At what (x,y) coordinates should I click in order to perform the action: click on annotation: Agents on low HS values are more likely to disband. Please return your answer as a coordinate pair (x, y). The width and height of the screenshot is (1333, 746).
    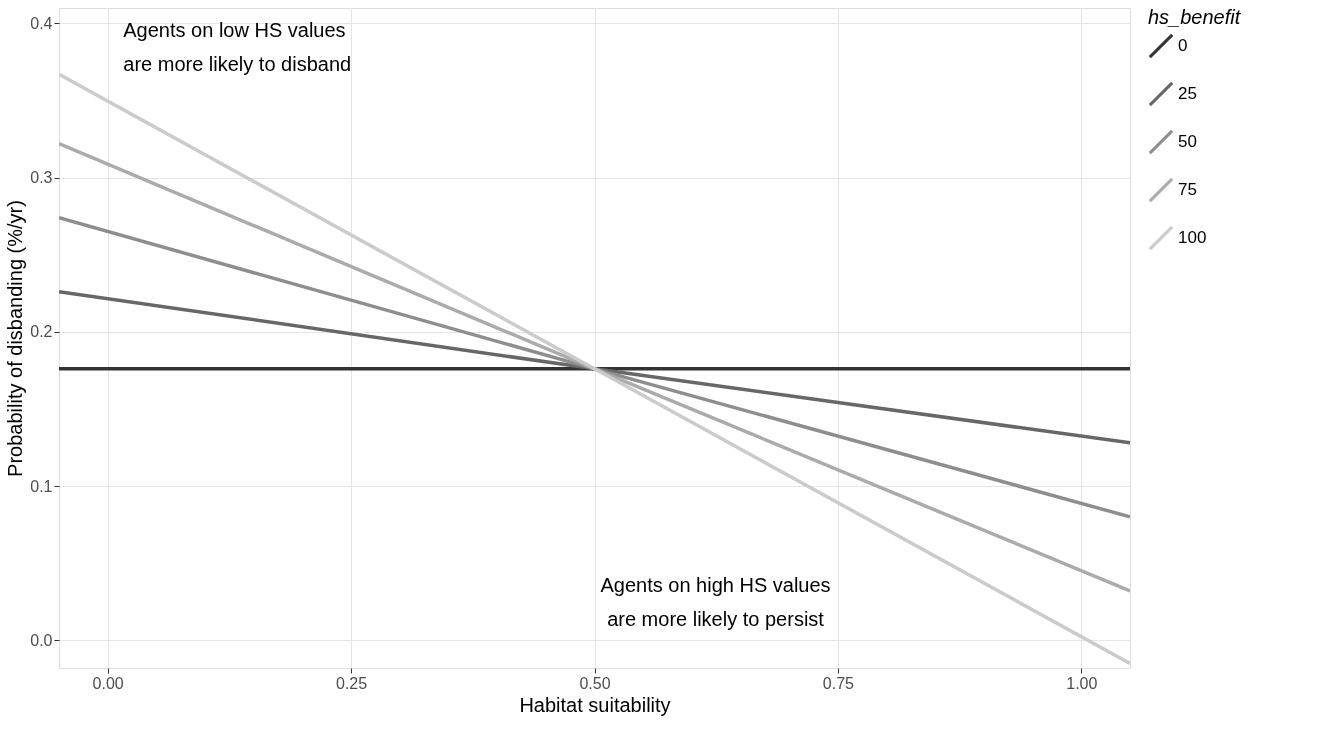
    Looking at the image, I should click on (237, 47).